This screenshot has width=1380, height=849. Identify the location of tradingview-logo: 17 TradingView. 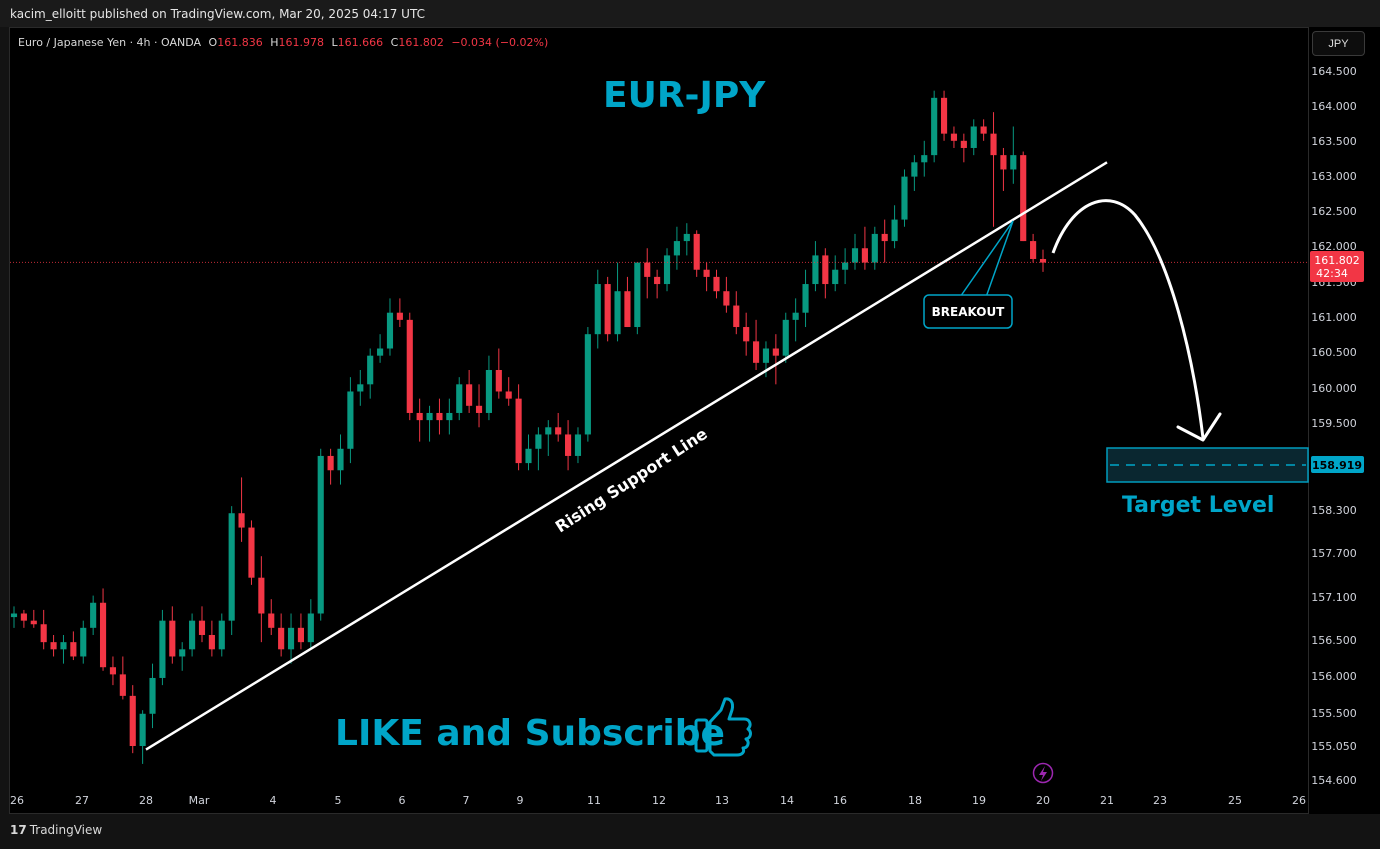
(56, 830).